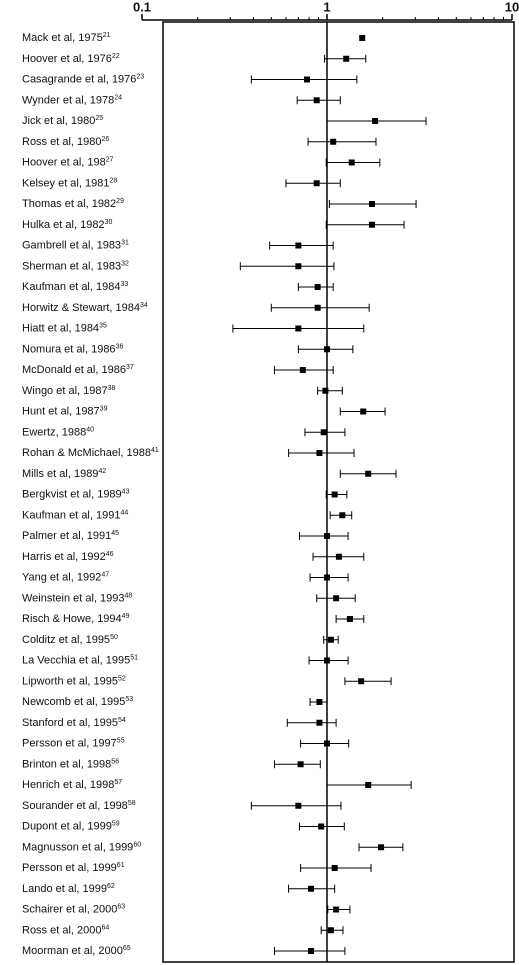 Image resolution: width=519 pixels, height=965 pixels. I want to click on study-name: La Vecchia et al, 1995, so click(76, 660).